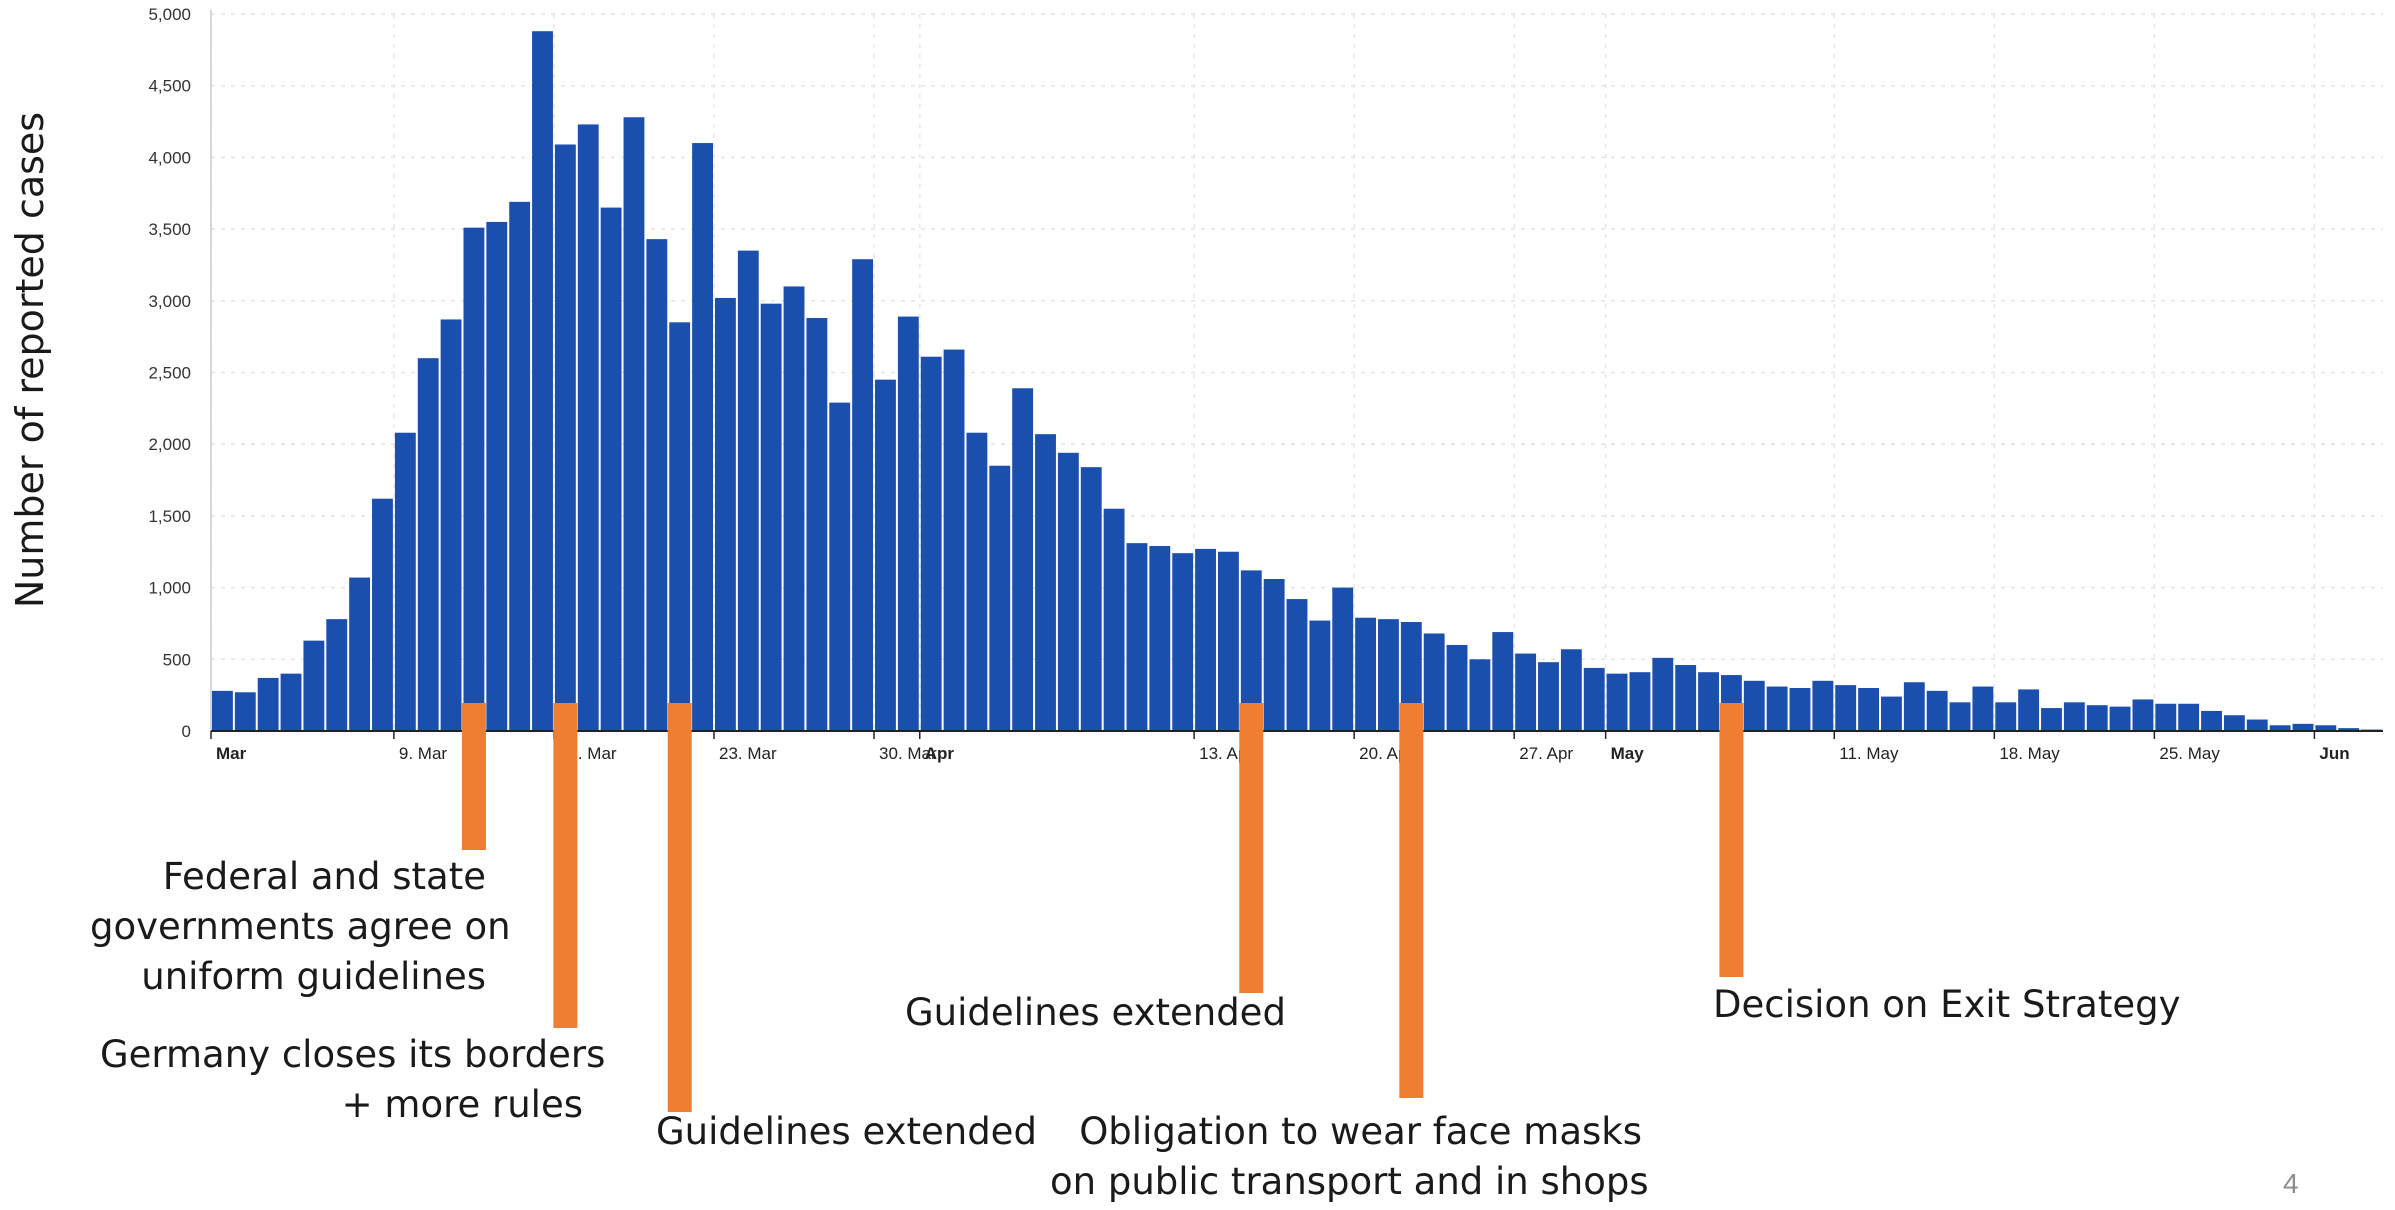  Describe the element at coordinates (169, 373) in the screenshot. I see `y-tick-label: 2,500` at that location.